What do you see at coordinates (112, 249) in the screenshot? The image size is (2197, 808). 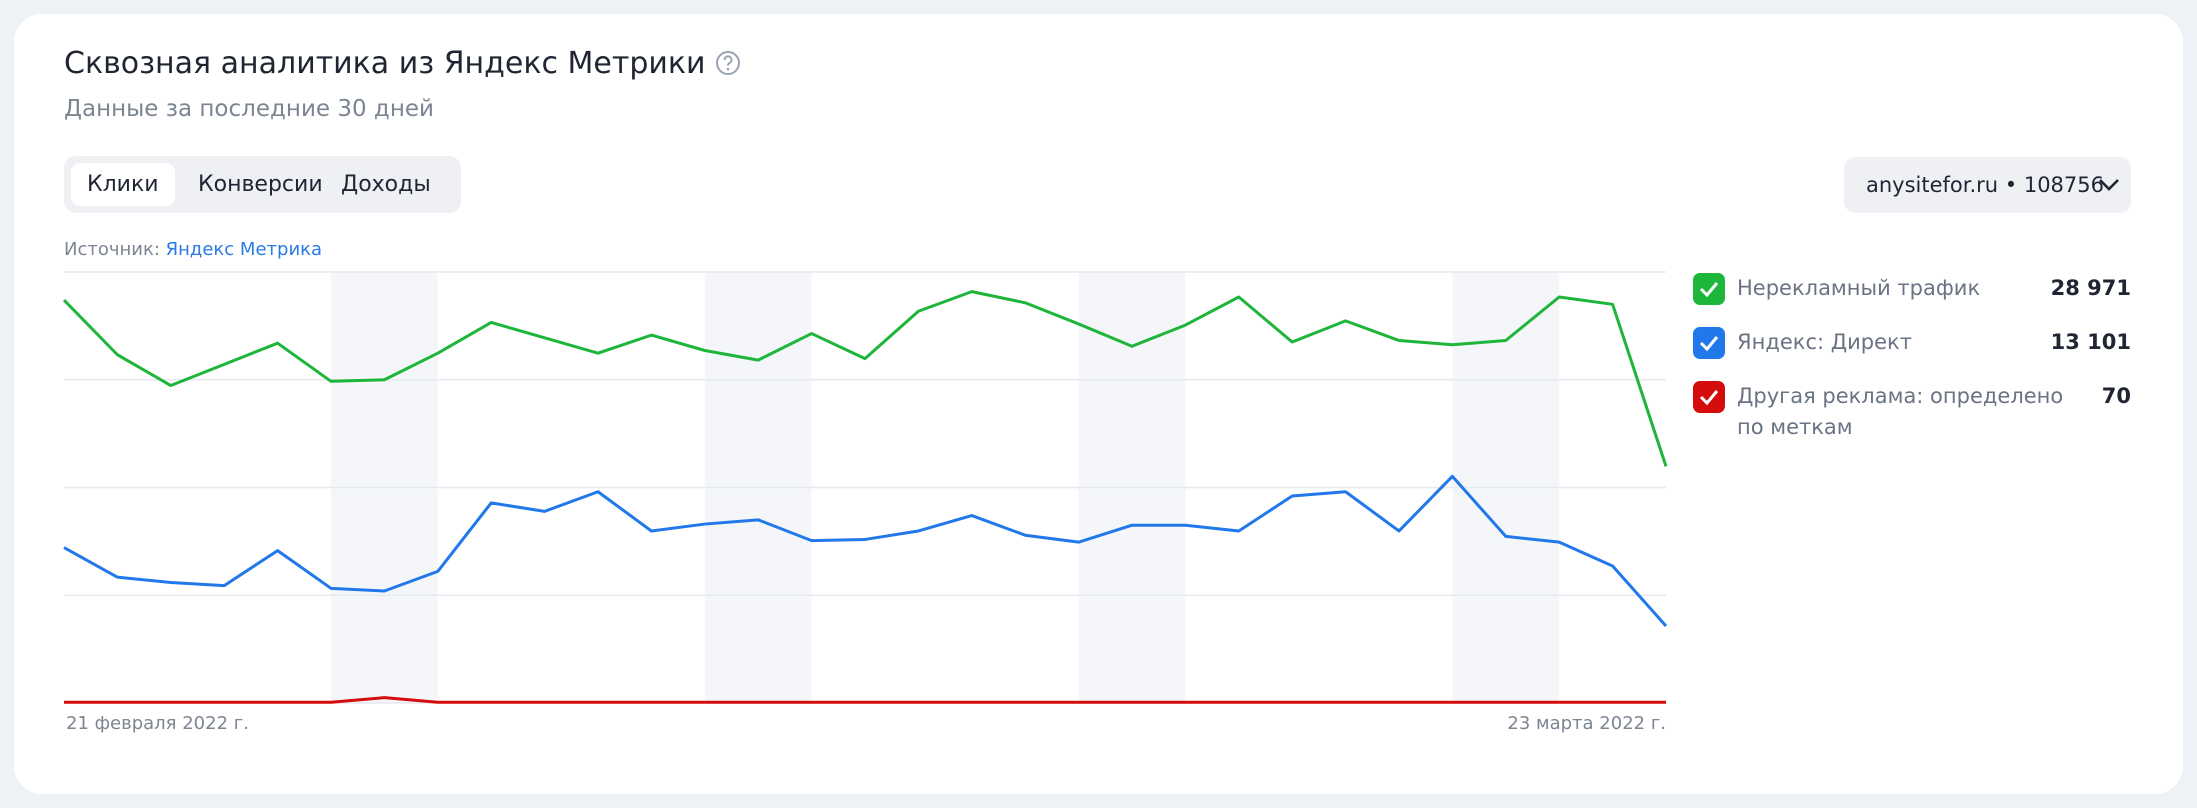 I see `source-label: Источник:` at bounding box center [112, 249].